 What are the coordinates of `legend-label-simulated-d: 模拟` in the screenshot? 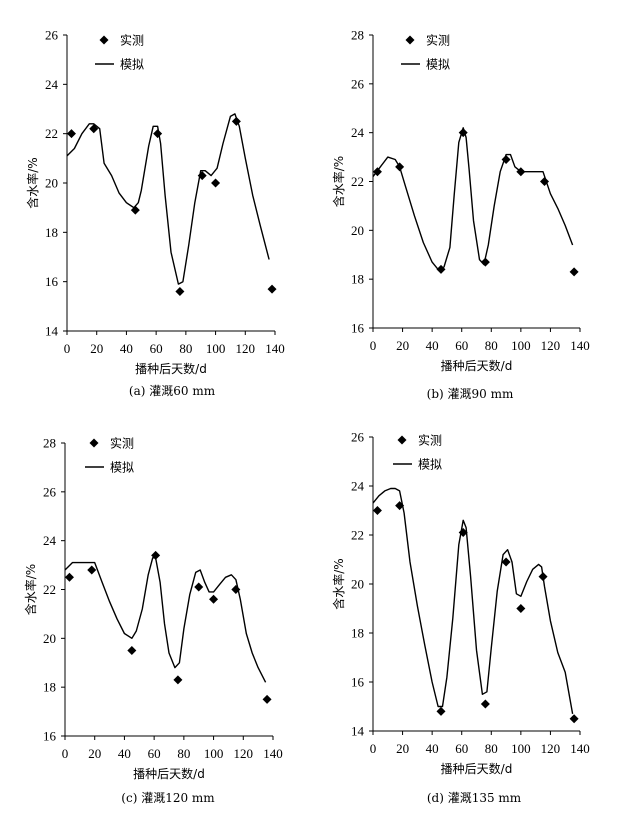 It's located at (430, 465).